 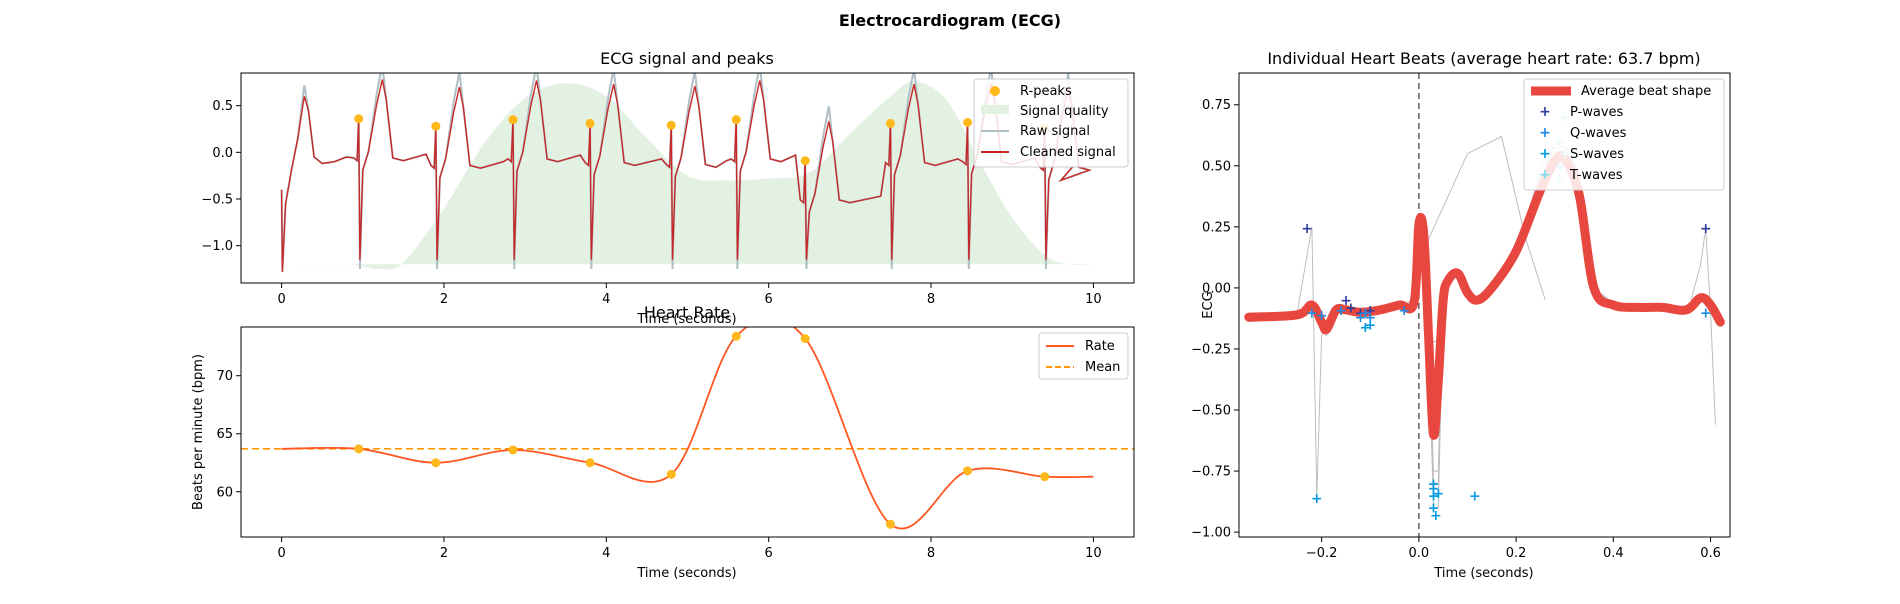 I want to click on beats-ytick-label: −0.75, so click(x=1211, y=472).